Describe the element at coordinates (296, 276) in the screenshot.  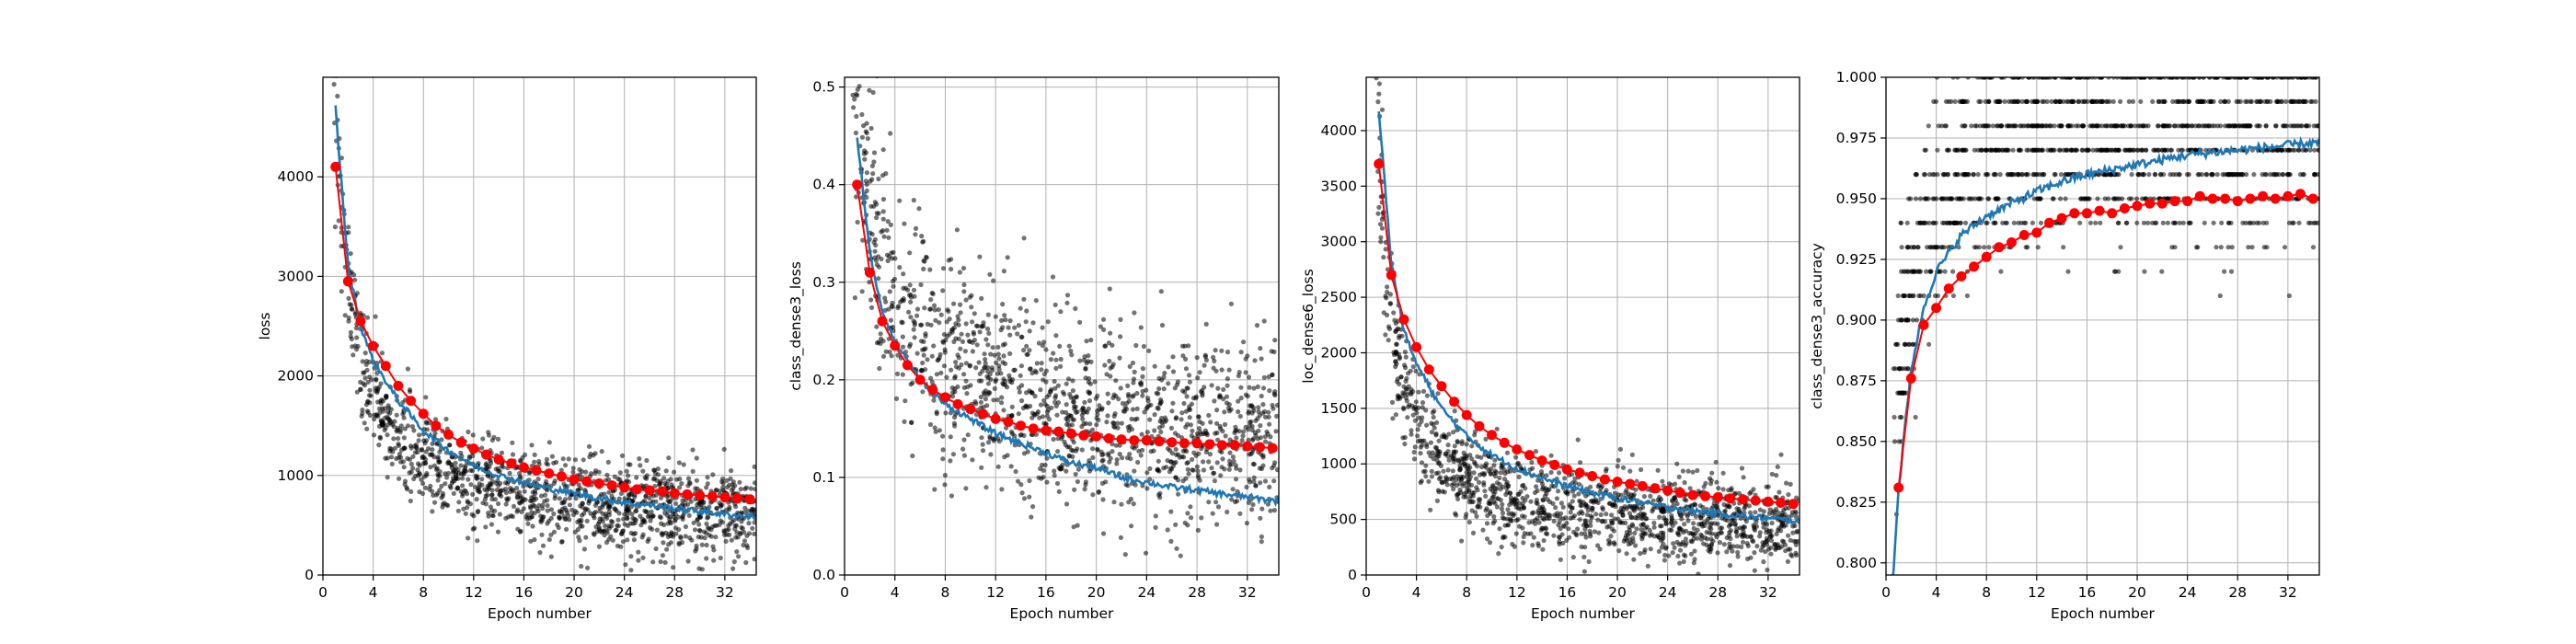
I see `y-tick-label: 3000` at that location.